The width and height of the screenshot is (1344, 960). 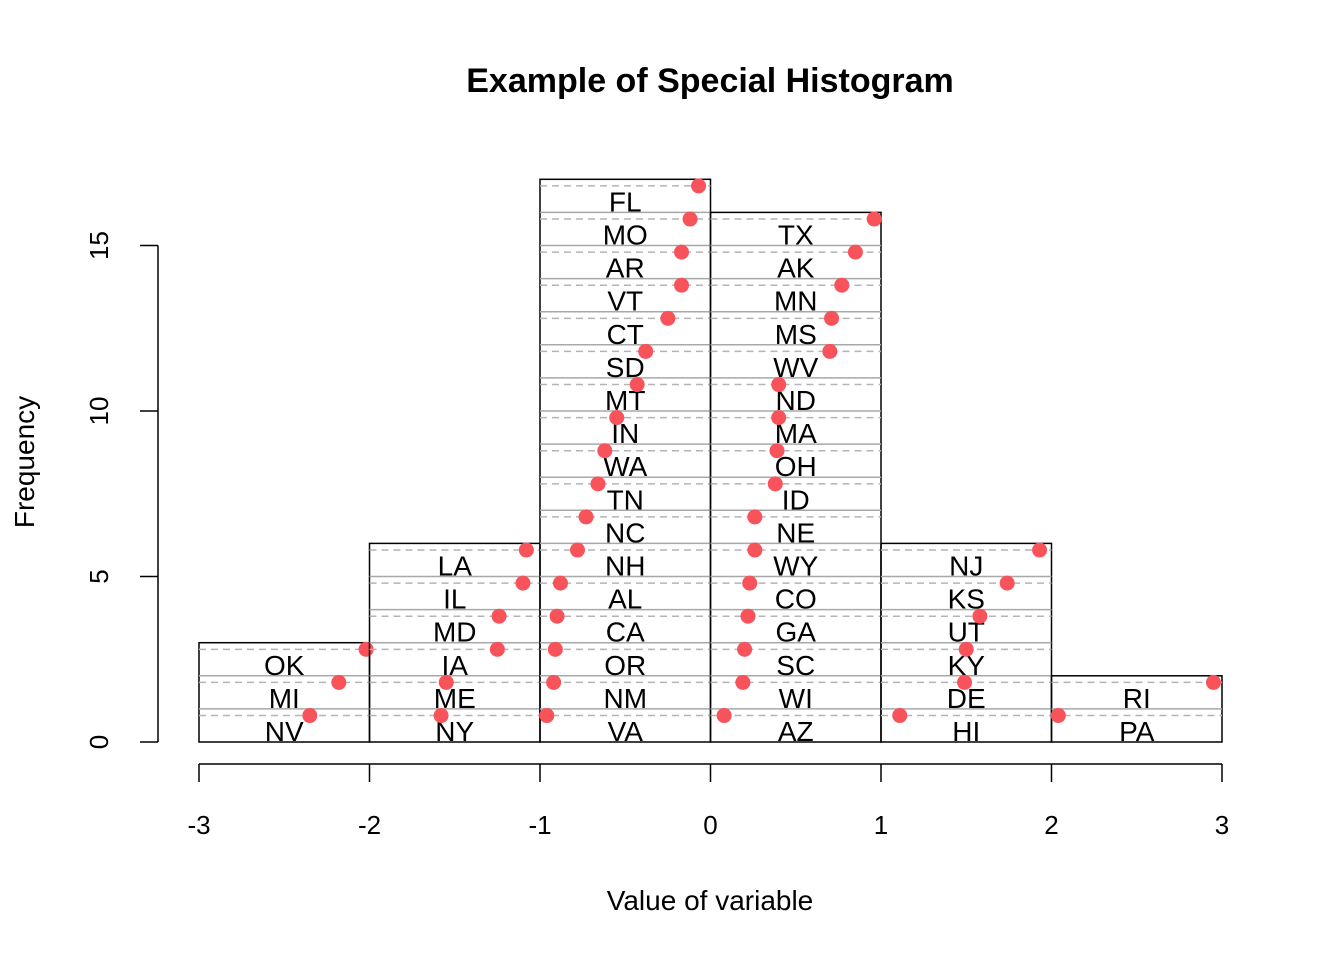 I want to click on state-label-ok: OK, so click(x=284, y=665).